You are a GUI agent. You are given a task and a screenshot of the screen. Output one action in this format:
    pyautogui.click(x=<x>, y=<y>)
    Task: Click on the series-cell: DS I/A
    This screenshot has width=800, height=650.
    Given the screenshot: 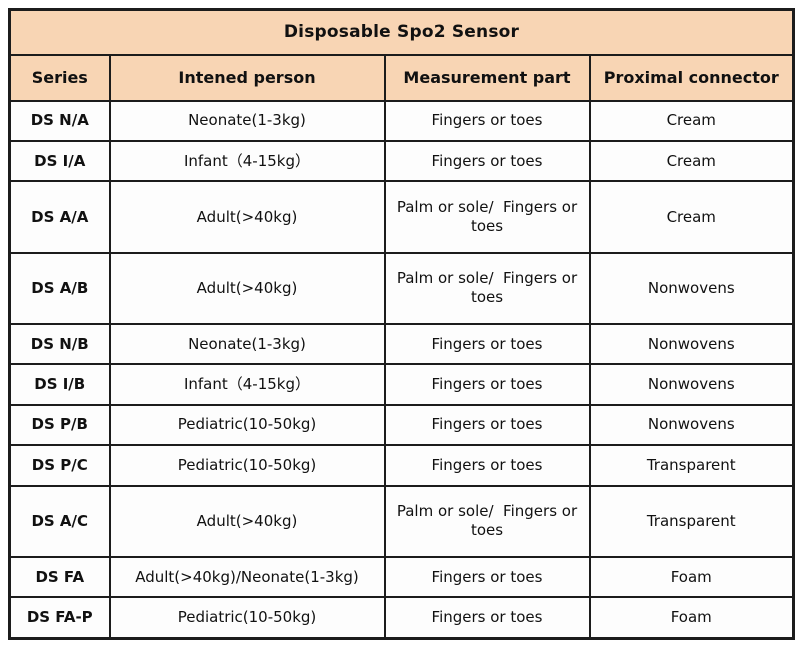 What is the action you would take?
    pyautogui.click(x=59, y=161)
    